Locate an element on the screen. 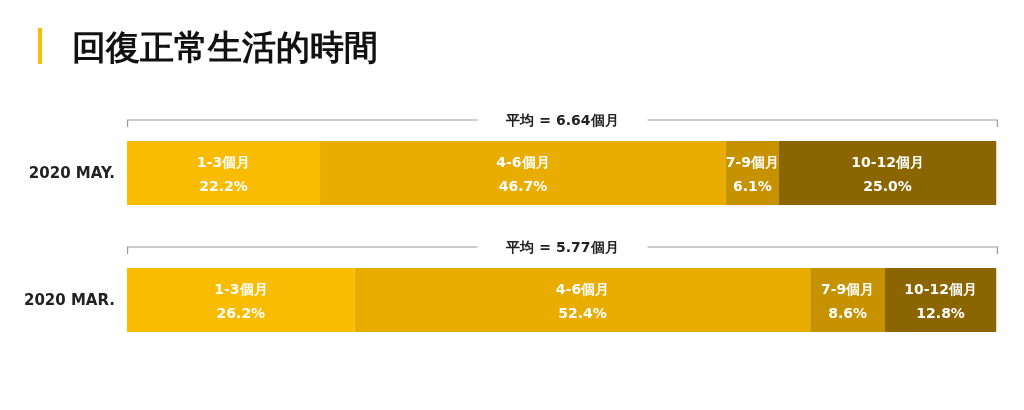  data-label: 22.2% is located at coordinates (223, 186).